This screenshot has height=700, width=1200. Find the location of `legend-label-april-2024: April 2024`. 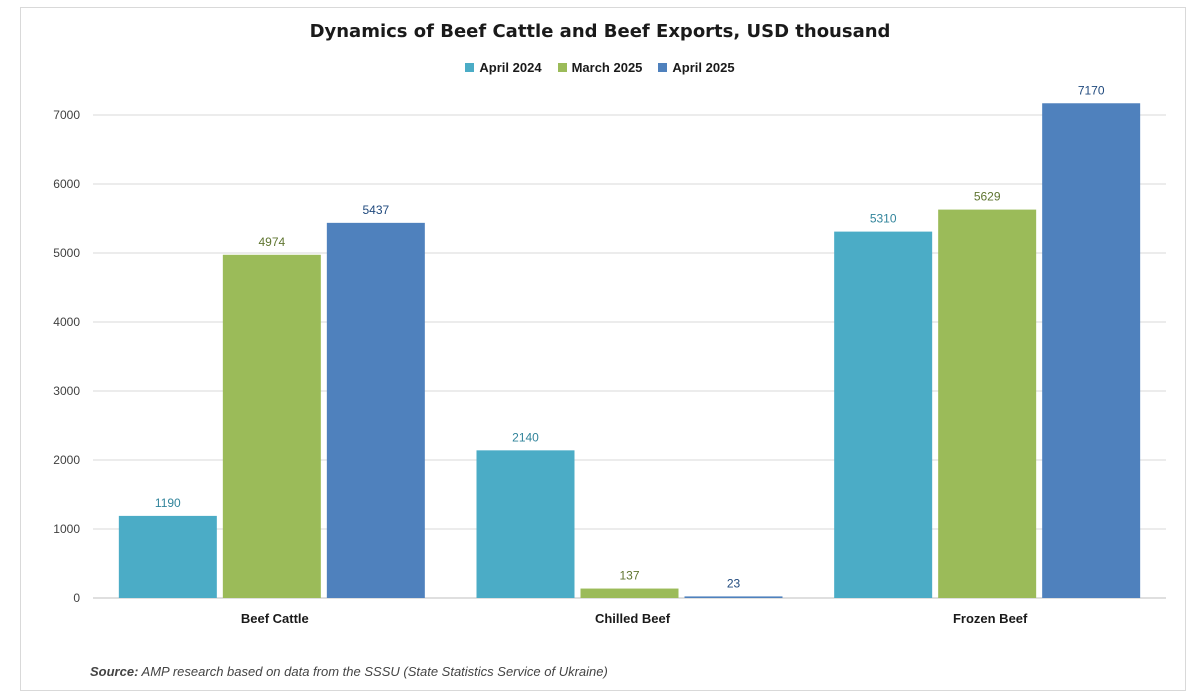

legend-label-april-2024: April 2024 is located at coordinates (510, 67).